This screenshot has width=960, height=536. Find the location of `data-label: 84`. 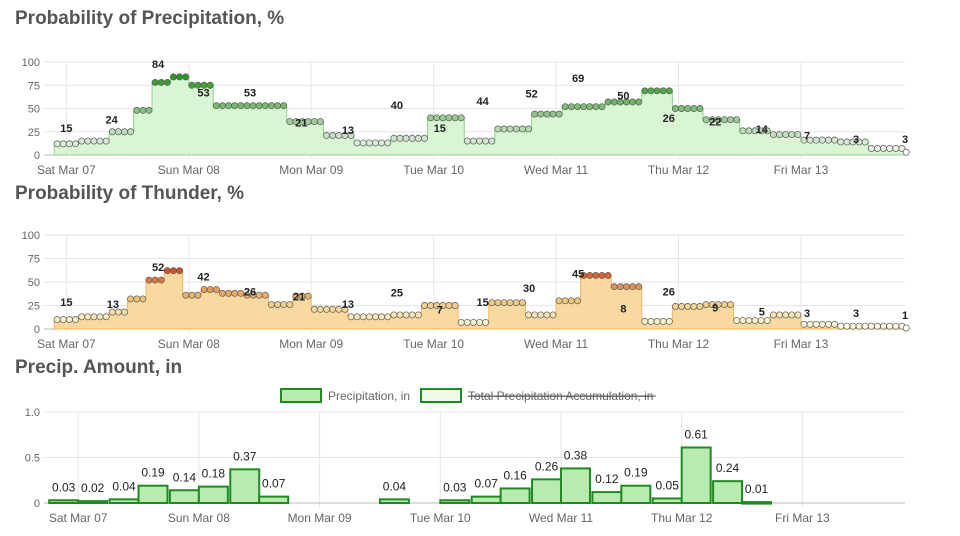

data-label: 84 is located at coordinates (158, 65).